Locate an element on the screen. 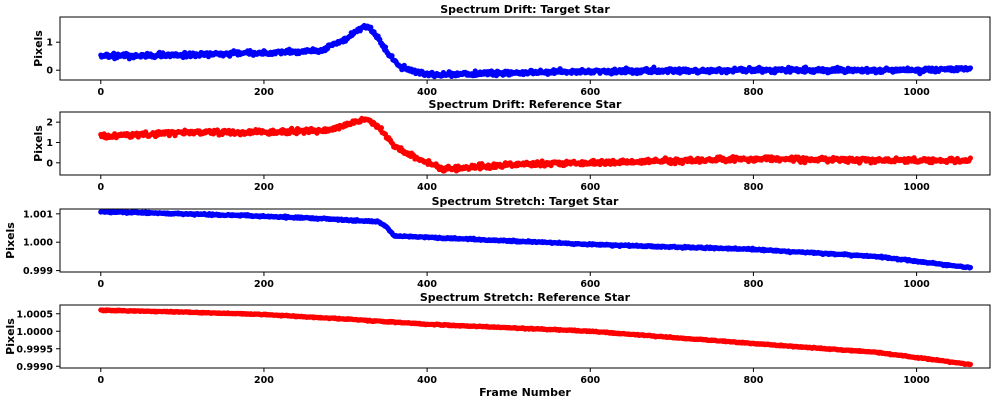 The image size is (1005, 402). panel-title: Spectrum Stretch: Target Star is located at coordinates (525, 201).